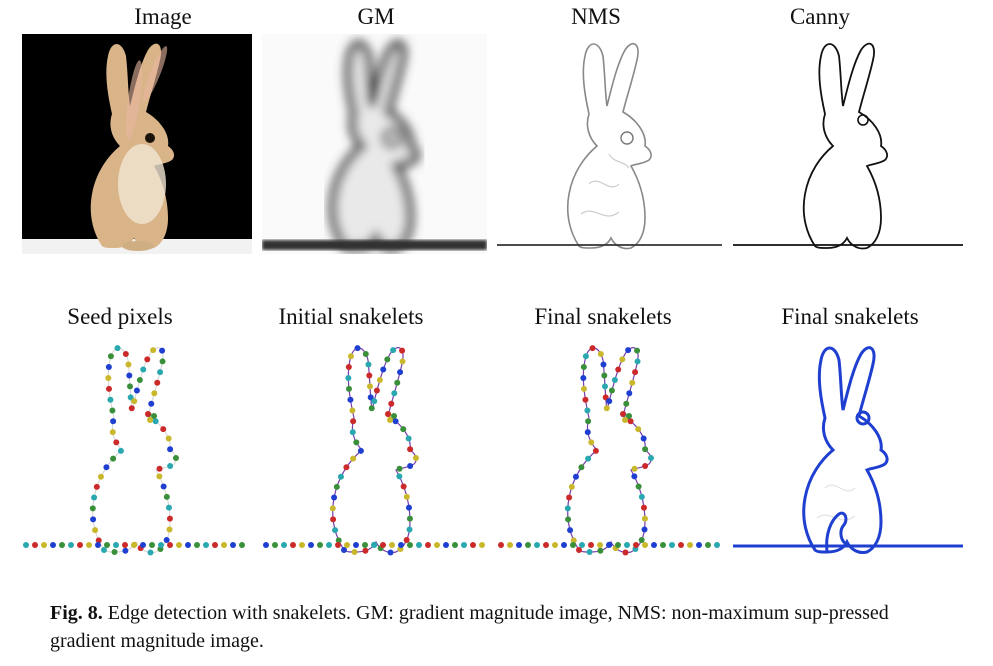  Describe the element at coordinates (374, 144) in the screenshot. I see `gm-panel` at that location.